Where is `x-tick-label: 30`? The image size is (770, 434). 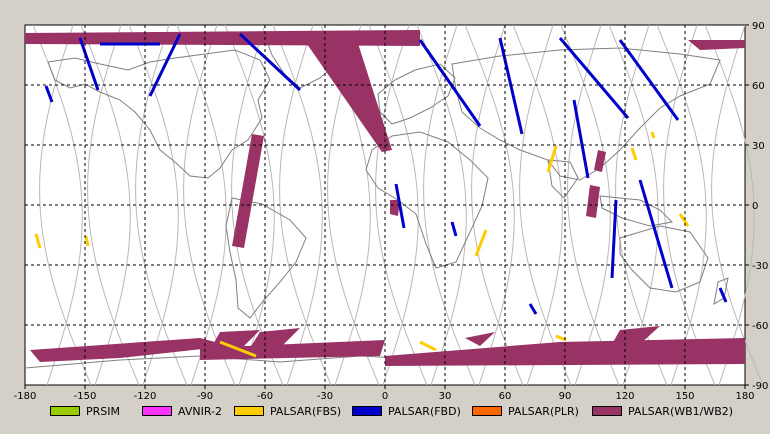
x-tick-label: 30 is located at coordinates (445, 396).